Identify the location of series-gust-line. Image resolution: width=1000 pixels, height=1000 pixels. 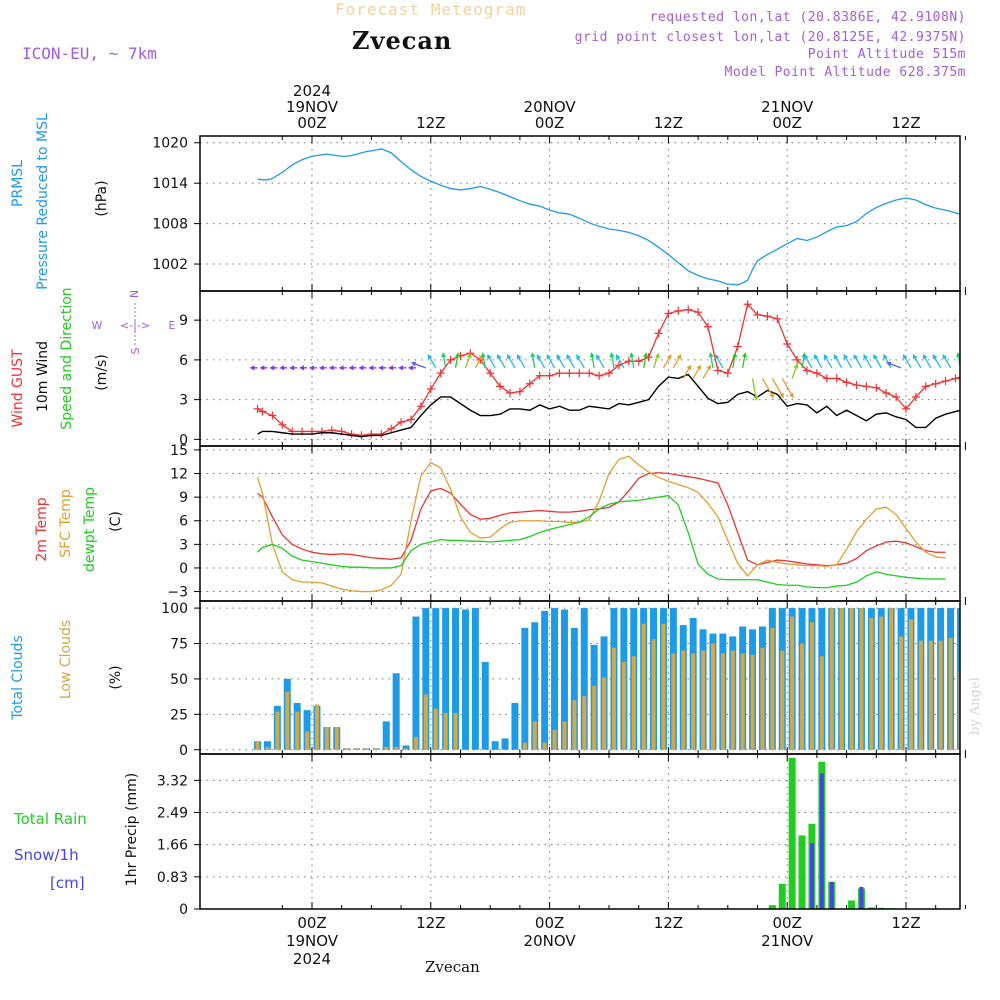
(608, 369).